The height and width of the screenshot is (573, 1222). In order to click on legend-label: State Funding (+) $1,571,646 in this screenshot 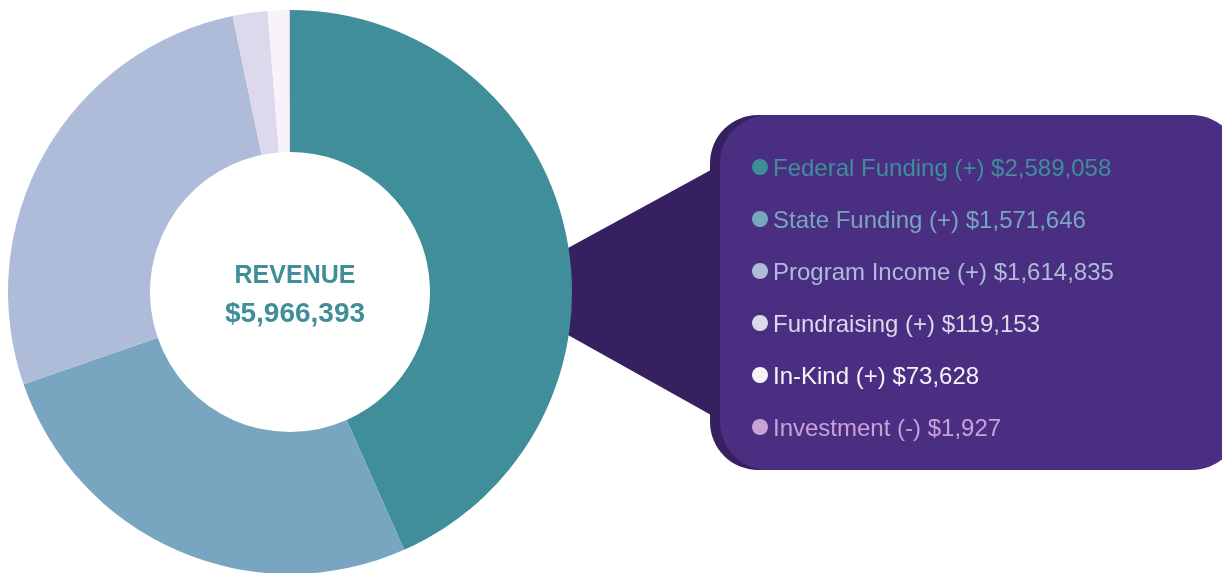, I will do `click(929, 219)`.